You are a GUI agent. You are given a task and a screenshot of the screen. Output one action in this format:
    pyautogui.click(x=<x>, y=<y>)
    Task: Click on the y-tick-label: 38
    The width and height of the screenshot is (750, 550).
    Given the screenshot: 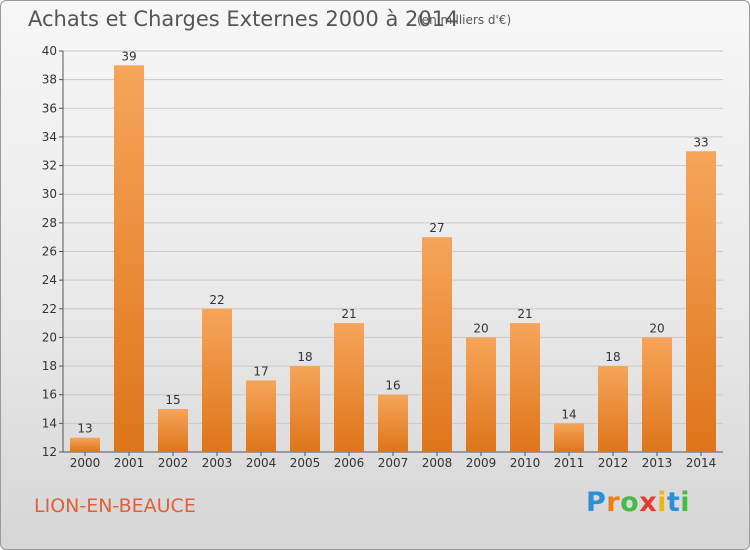 What is the action you would take?
    pyautogui.click(x=49, y=80)
    